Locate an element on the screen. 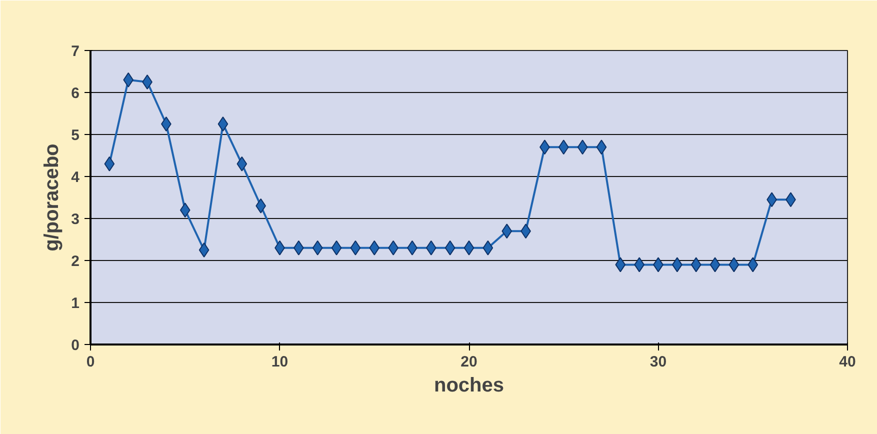  y-tick-label: 6 is located at coordinates (75, 93).